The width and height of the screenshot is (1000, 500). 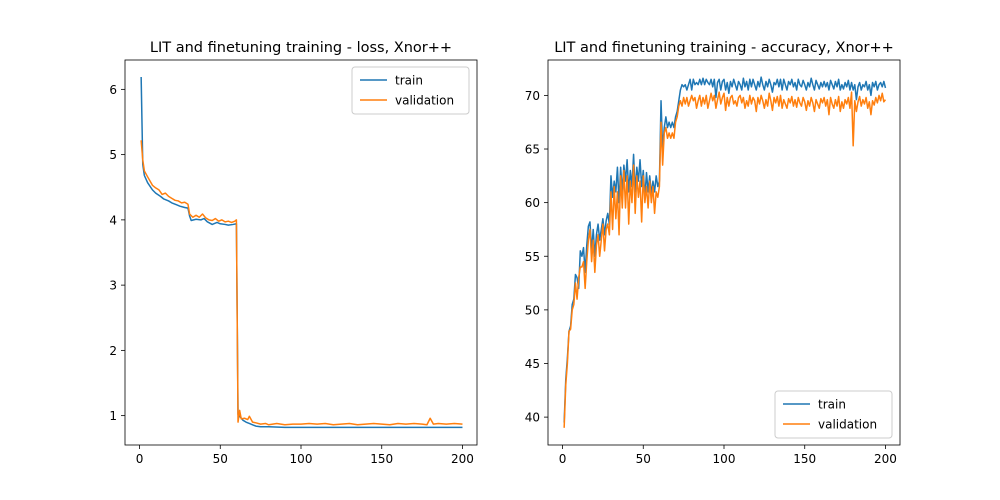 I want to click on y-tick-label: 70, so click(x=532, y=96).